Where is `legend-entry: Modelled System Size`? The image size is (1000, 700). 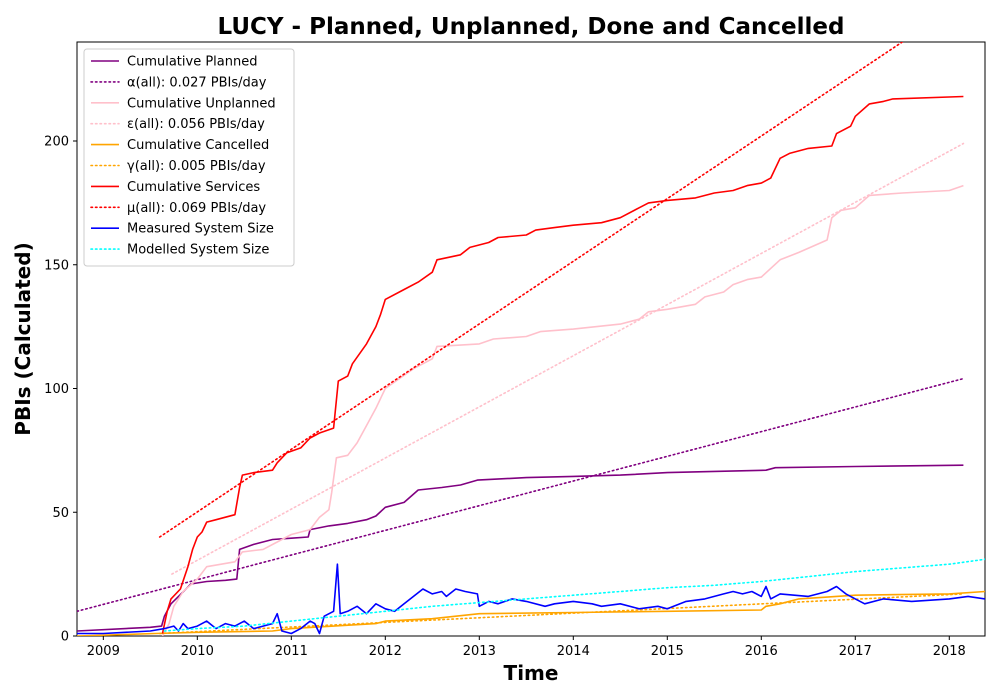
legend-entry: Modelled System Size is located at coordinates (198, 250).